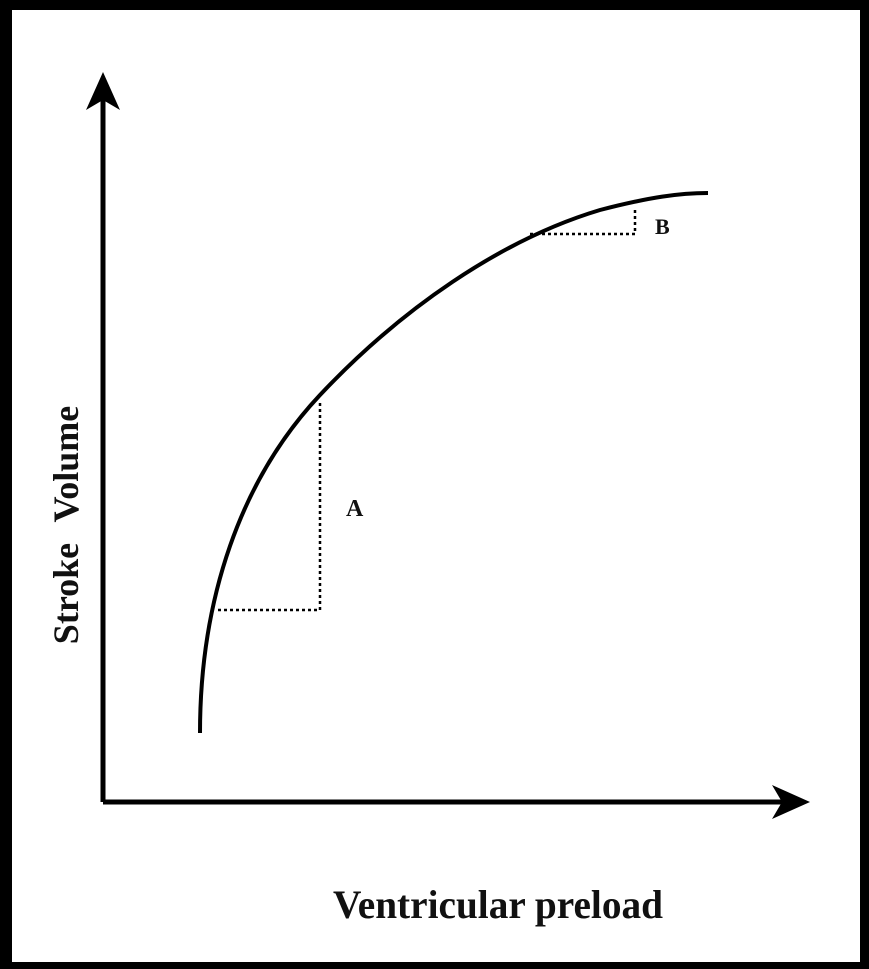 The image size is (869, 969). Describe the element at coordinates (355, 509) in the screenshot. I see `annotation: A` at that location.